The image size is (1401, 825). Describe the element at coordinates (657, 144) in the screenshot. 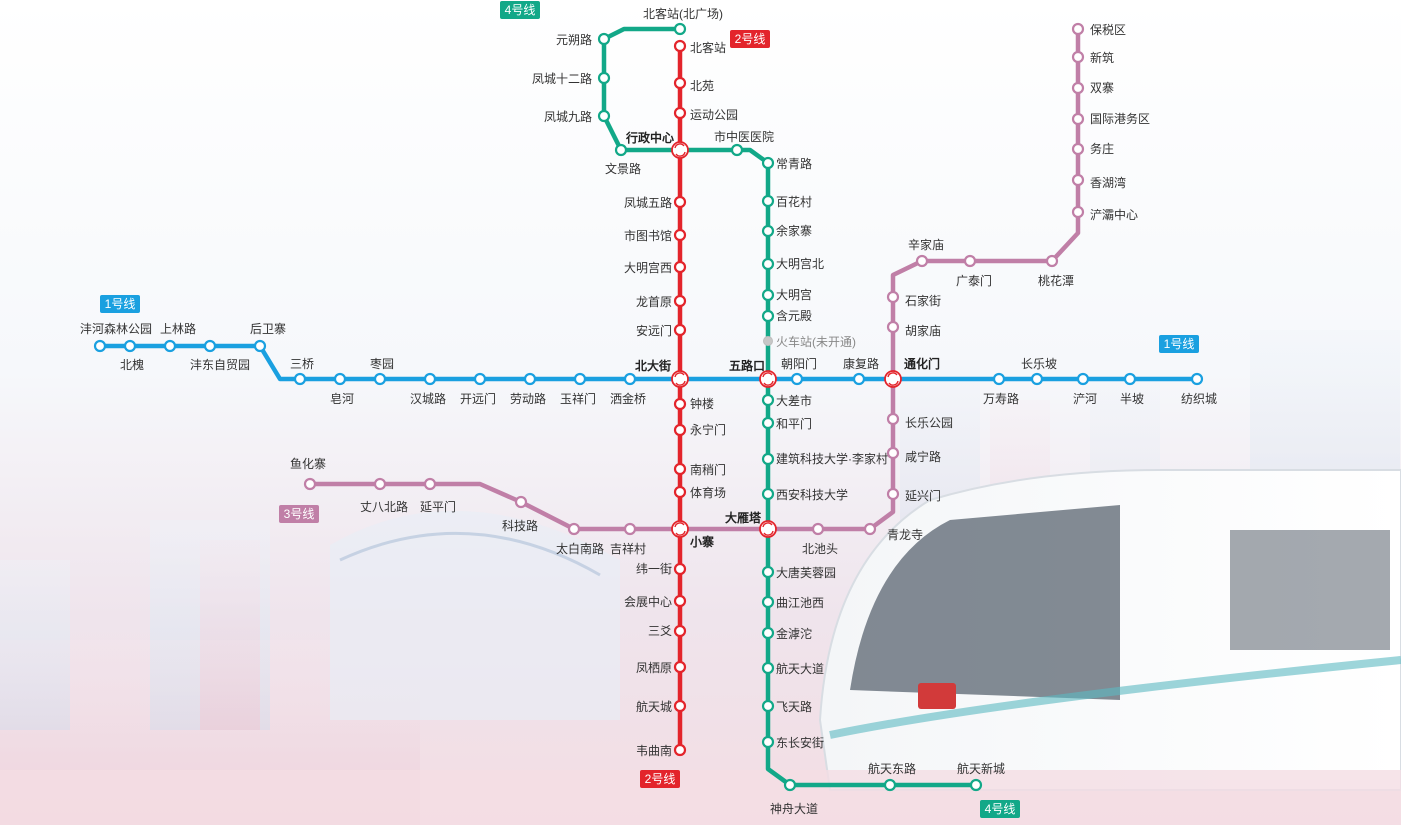

I see `transfer-station: 行政中心` at that location.